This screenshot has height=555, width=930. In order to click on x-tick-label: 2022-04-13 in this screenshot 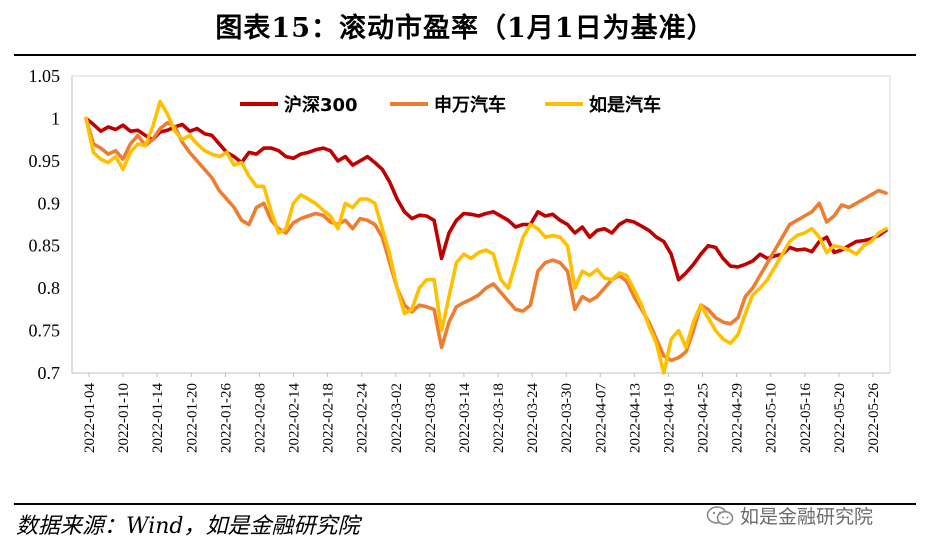, I will do `click(635, 418)`.